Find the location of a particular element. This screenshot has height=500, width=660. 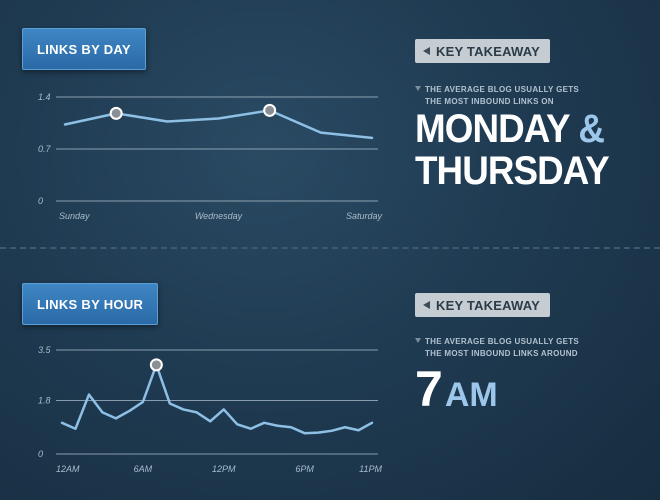

answer-monday: MONDAY is located at coordinates (492, 129).